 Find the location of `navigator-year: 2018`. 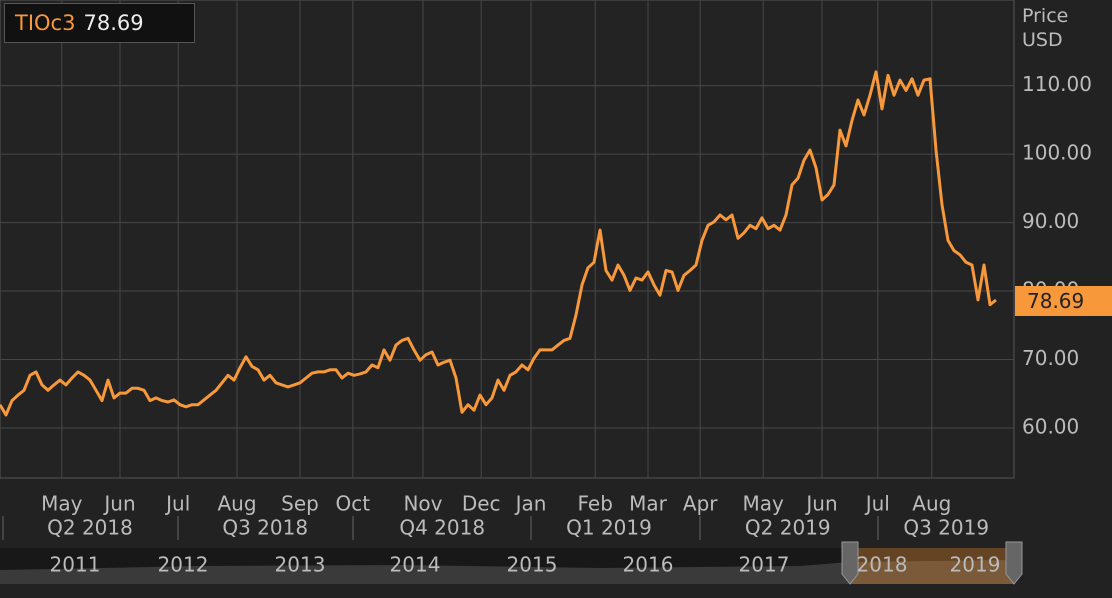

navigator-year: 2018 is located at coordinates (882, 565).